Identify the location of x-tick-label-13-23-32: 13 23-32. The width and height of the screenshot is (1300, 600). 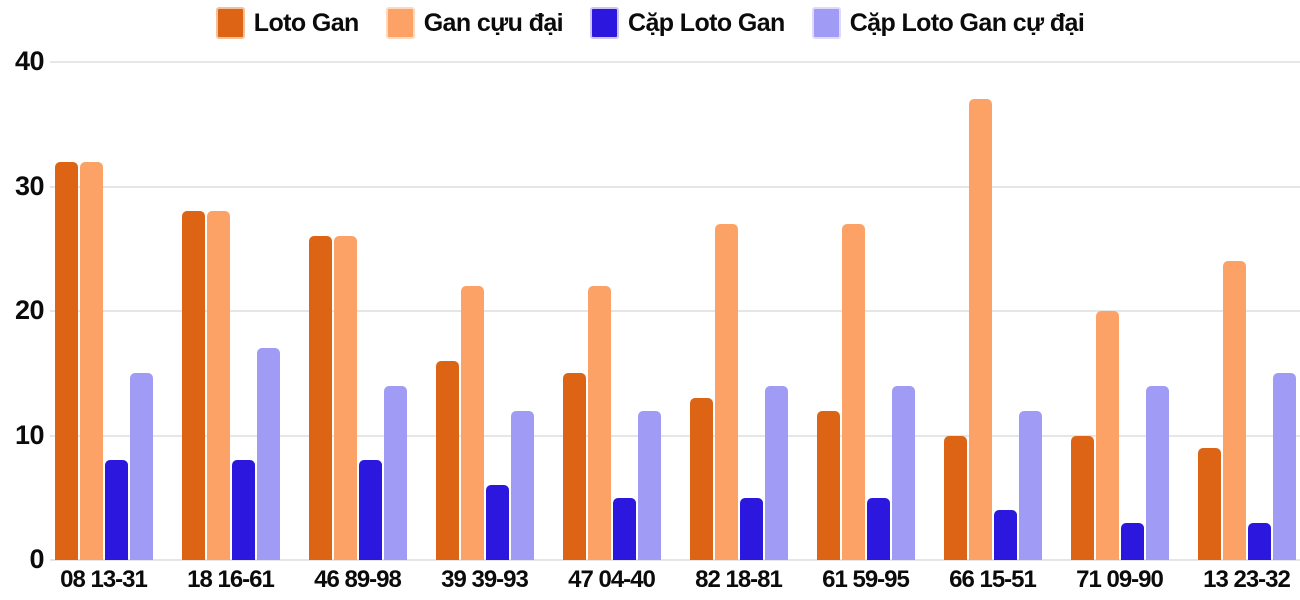
(1247, 579).